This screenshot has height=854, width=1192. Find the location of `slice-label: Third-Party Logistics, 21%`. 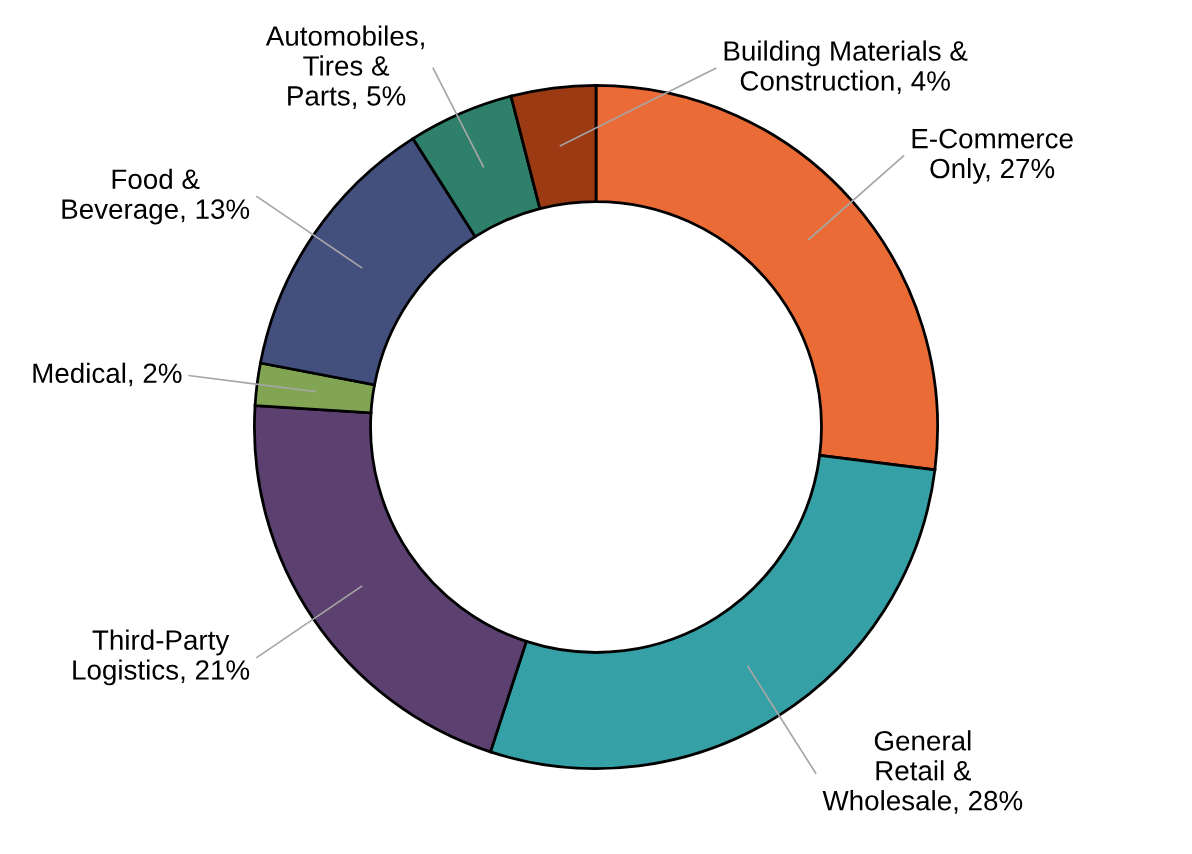

slice-label: Third-Party Logistics, 21% is located at coordinates (161, 657).